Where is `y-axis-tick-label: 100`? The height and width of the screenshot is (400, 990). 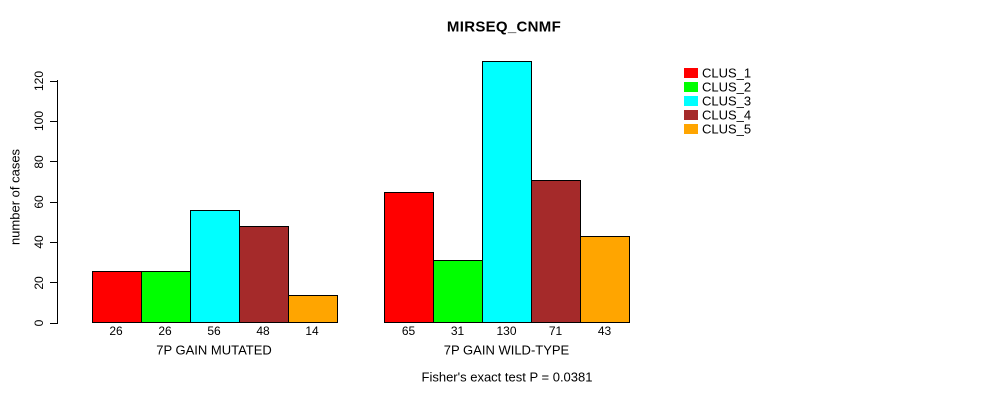 y-axis-tick-label: 100 is located at coordinates (39, 121).